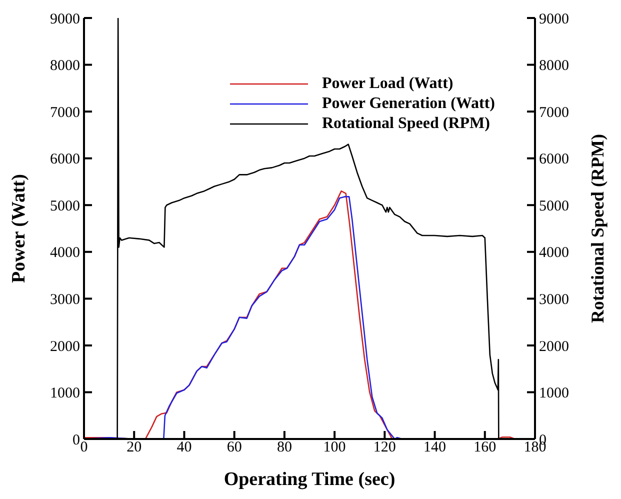 The image size is (621, 499). Describe the element at coordinates (485, 448) in the screenshot. I see `x-tick-label: 160` at that location.